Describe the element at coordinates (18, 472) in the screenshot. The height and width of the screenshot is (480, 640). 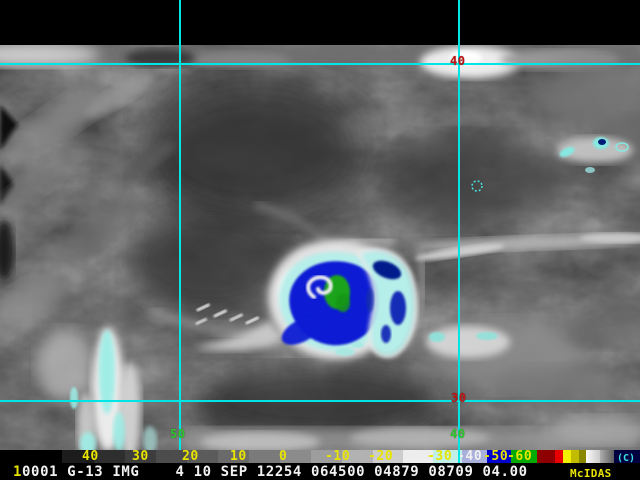
I see `frame-number: 1` at that location.